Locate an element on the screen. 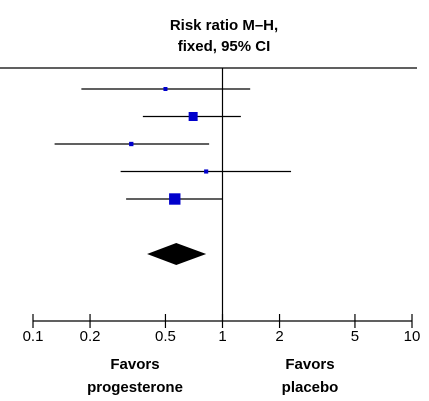 The width and height of the screenshot is (429, 401). x-tick-label: 0.1 is located at coordinates (33, 336).